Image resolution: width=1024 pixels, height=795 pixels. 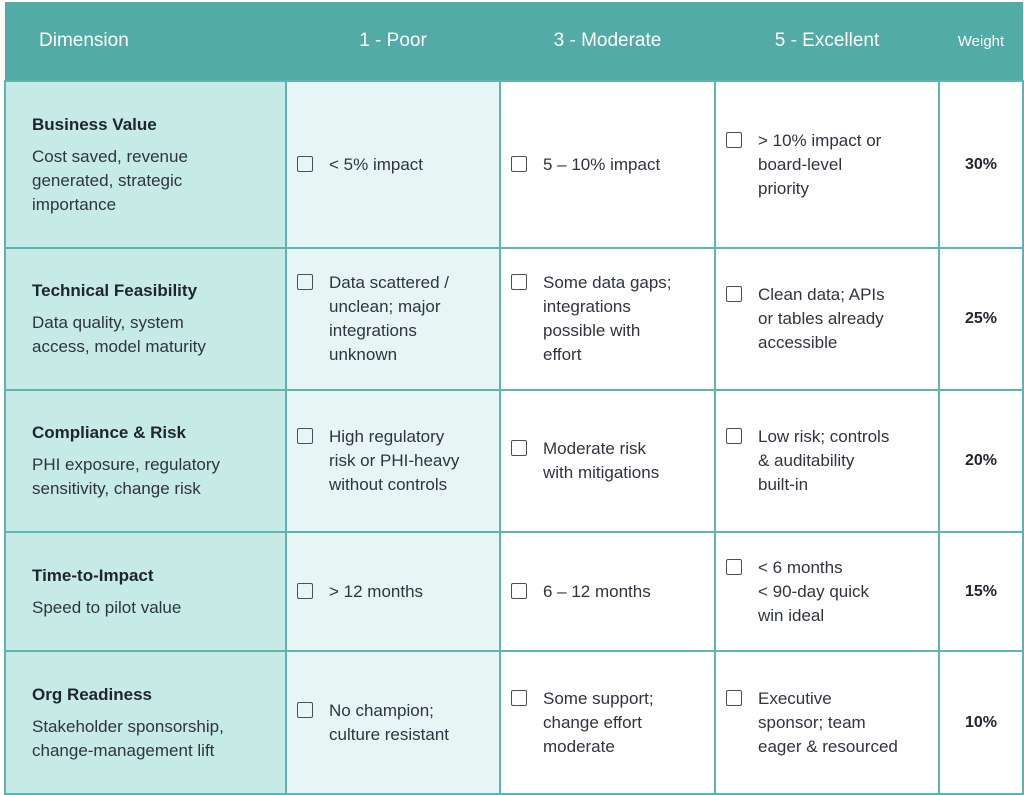 I want to click on excellent-text: > 10% impact or board-level priority, so click(x=820, y=164).